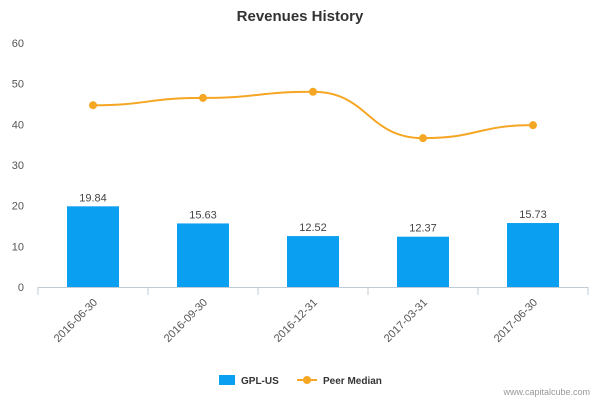 This screenshot has height=400, width=600. Describe the element at coordinates (352, 381) in the screenshot. I see `legend-label-line: Peer Median` at that location.